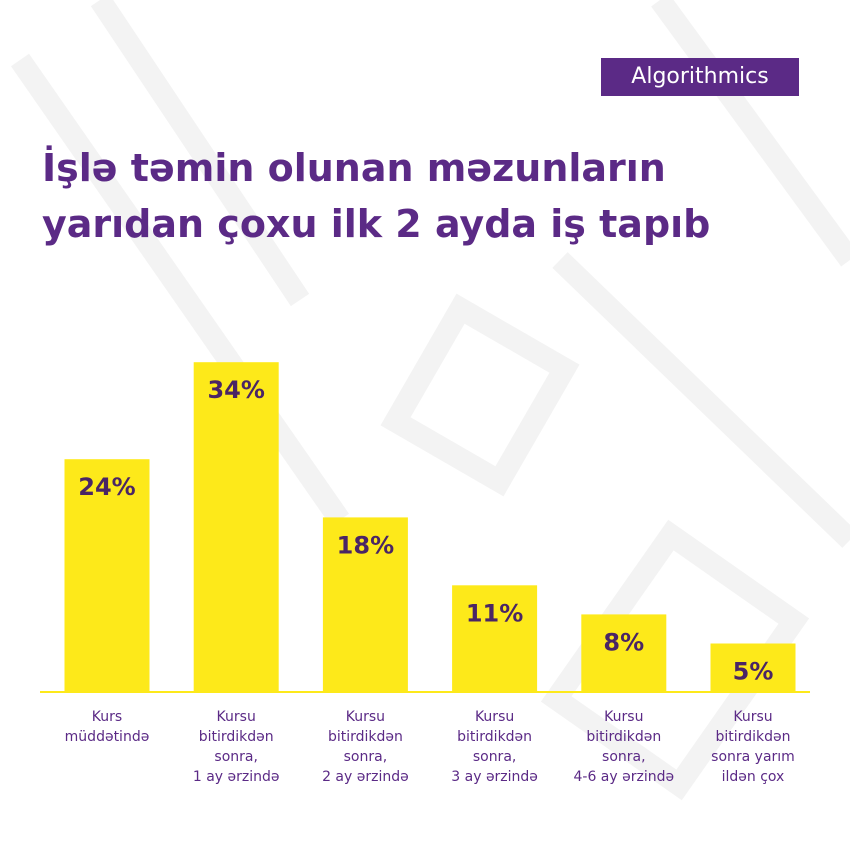  Describe the element at coordinates (700, 77) in the screenshot. I see `brand-logo: Algorithmics` at that location.